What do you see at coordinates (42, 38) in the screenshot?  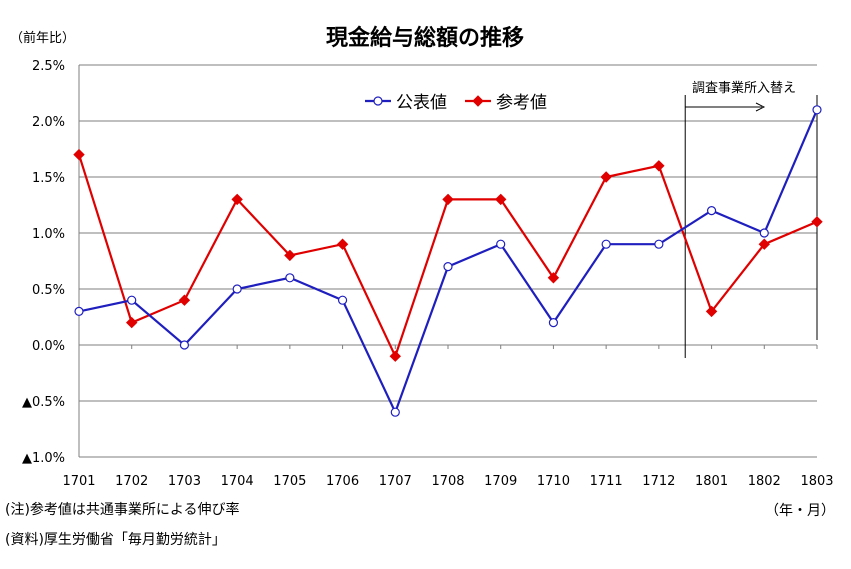 I see `y-unit-label: （前年比）` at bounding box center [42, 38].